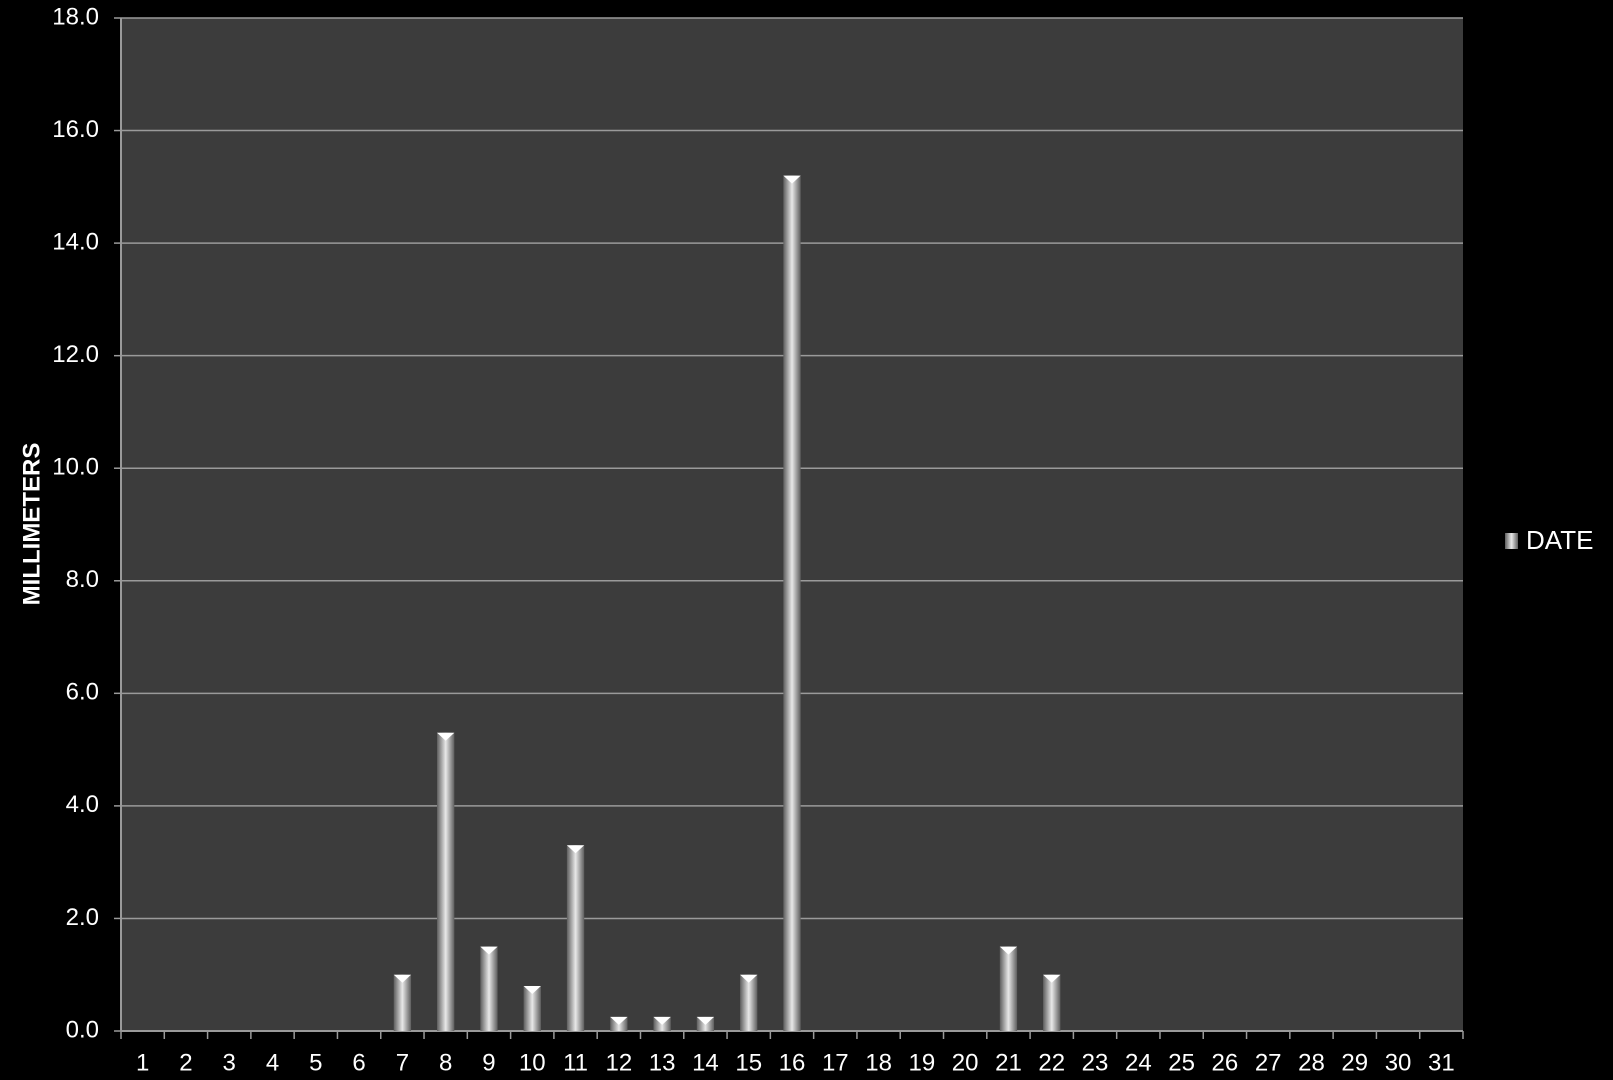  I want to click on y-axis-title: MILLIMETERS, so click(31, 524).